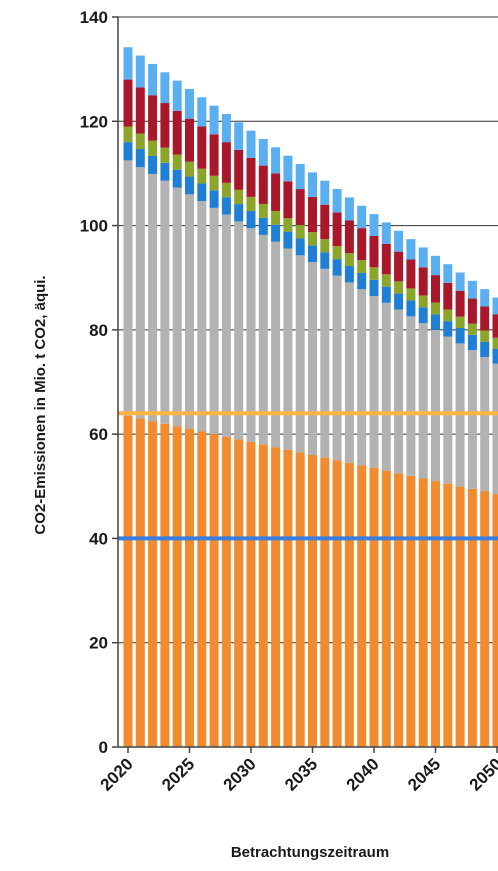 The image size is (498, 871). I want to click on y-tick-label: 80, so click(98, 330).